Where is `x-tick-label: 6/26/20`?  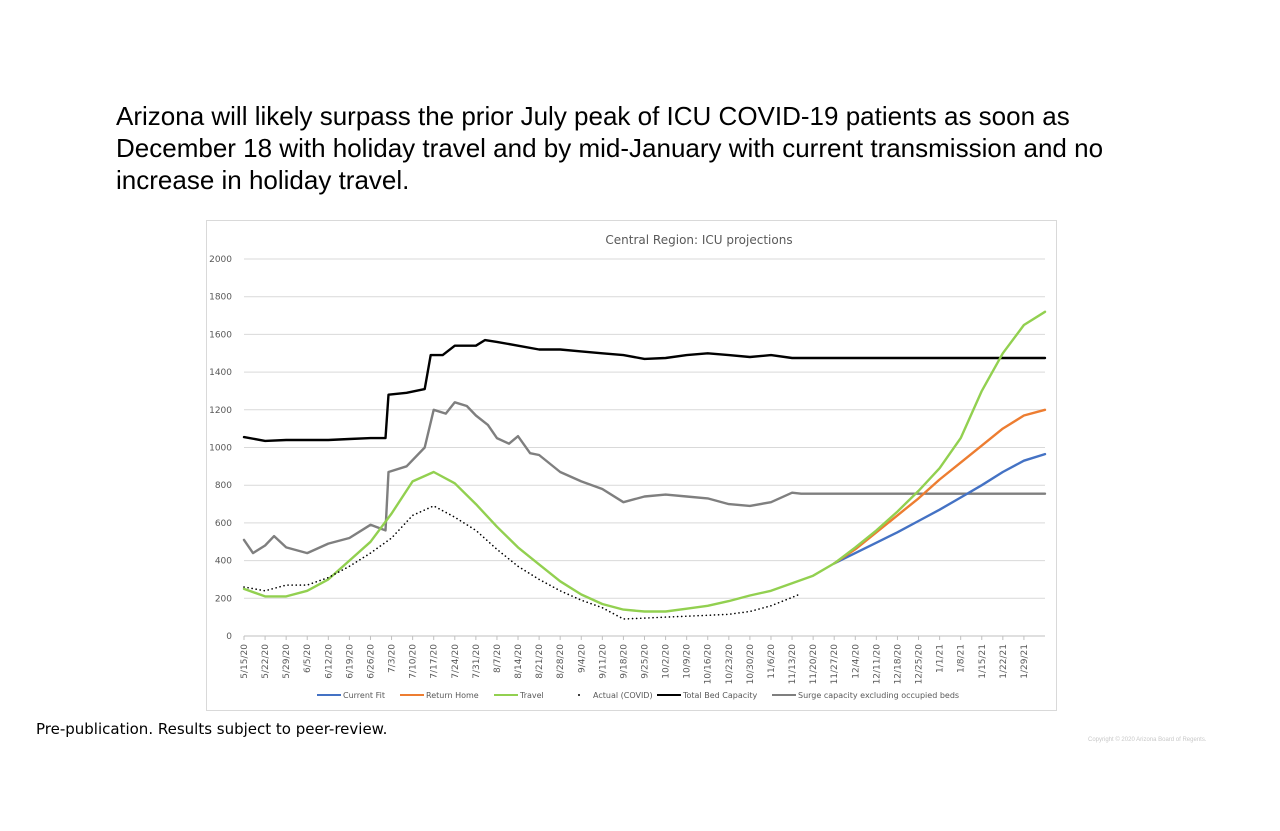
x-tick-label: 6/26/20 is located at coordinates (371, 661).